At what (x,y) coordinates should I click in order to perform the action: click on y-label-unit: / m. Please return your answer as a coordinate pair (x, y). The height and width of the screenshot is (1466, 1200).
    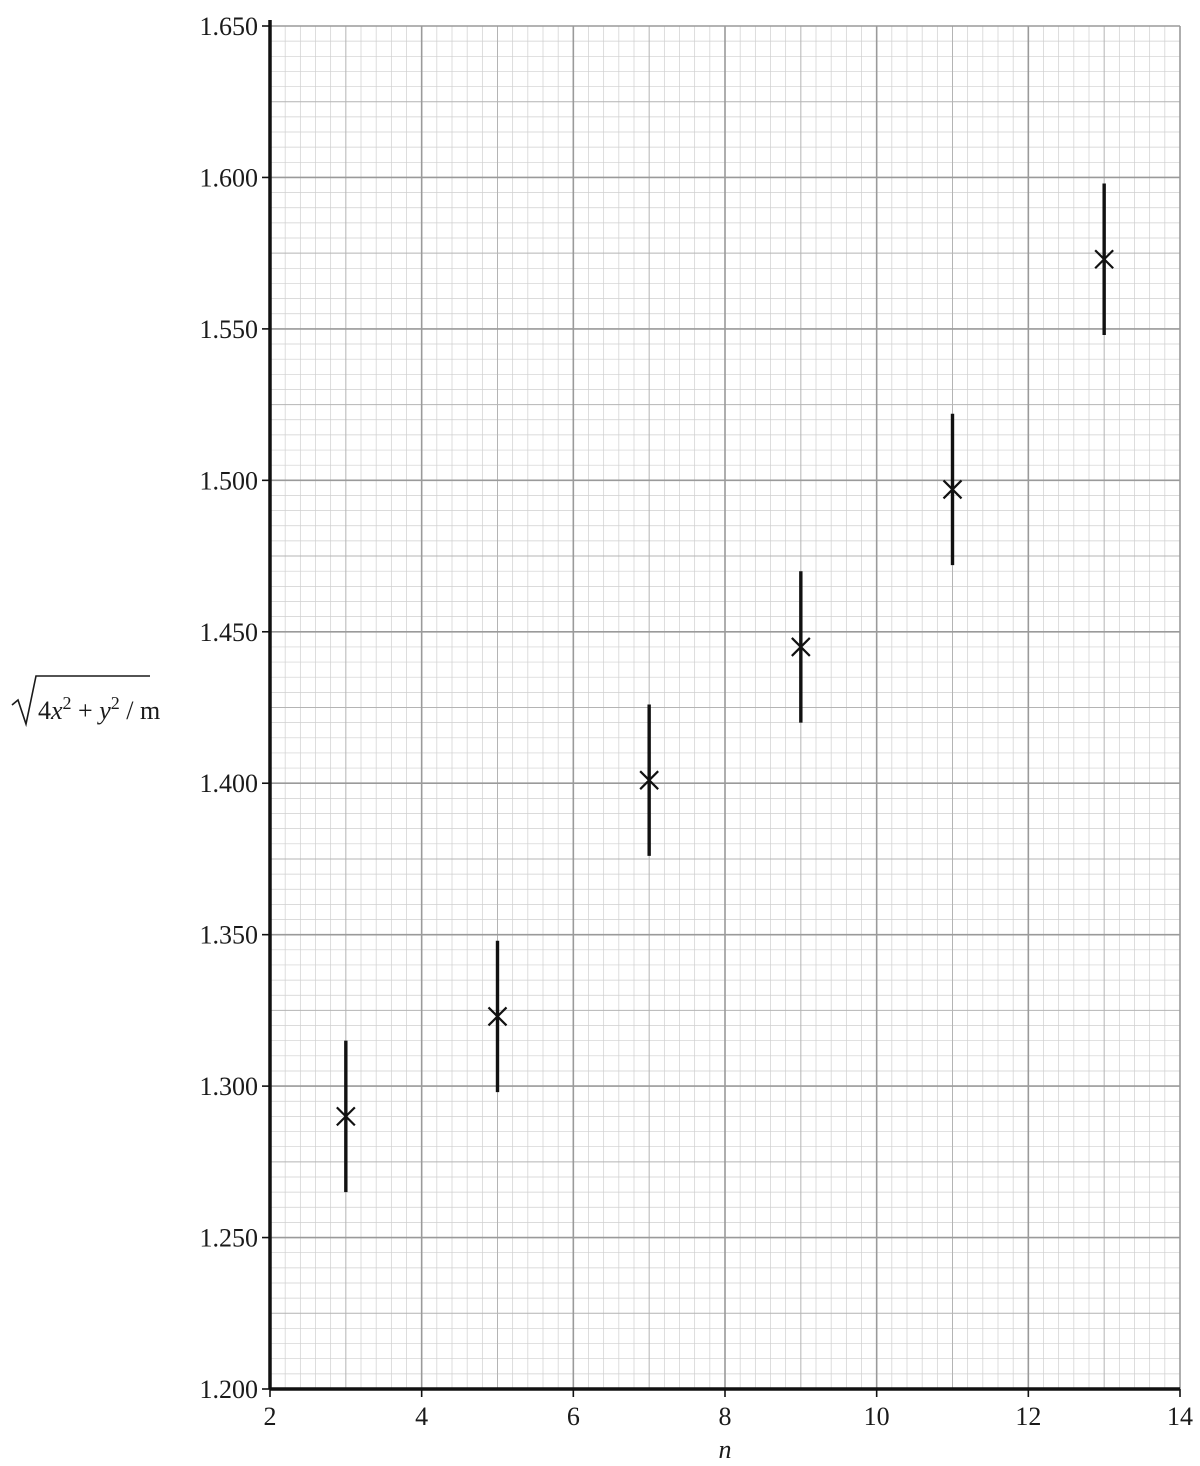
    Looking at the image, I should click on (140, 710).